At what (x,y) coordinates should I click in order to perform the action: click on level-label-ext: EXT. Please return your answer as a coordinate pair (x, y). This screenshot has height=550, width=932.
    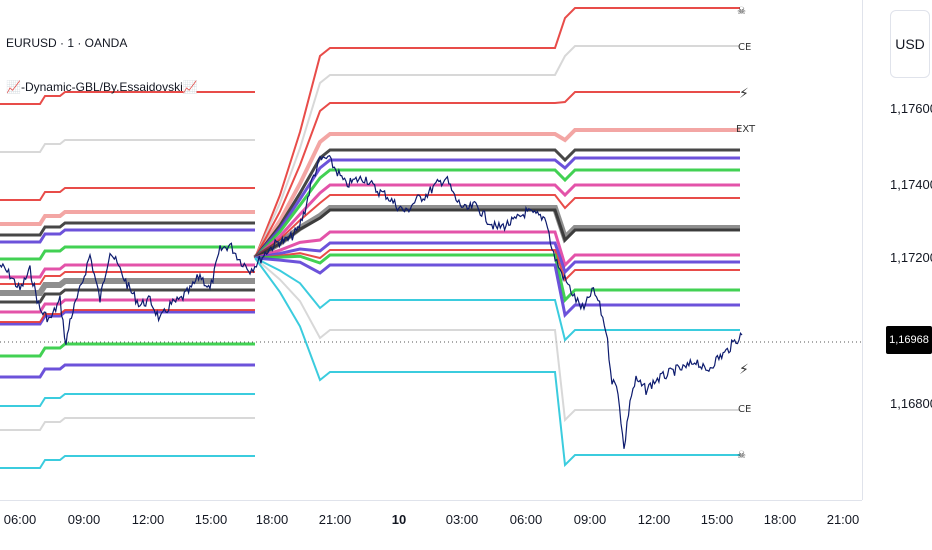
    Looking at the image, I should click on (746, 129).